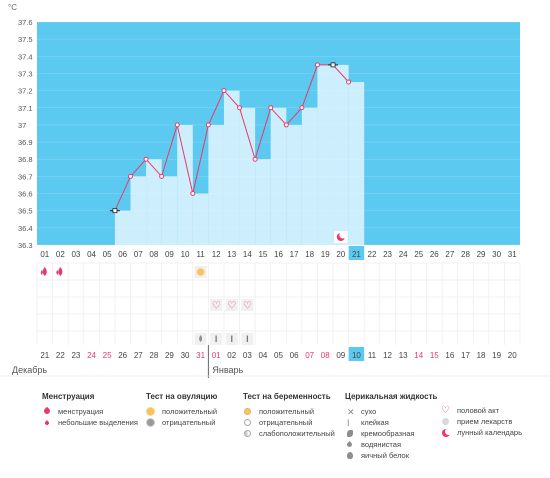 This screenshot has height=478, width=550. Describe the element at coordinates (90, 422) in the screenshot. I see `legend-item-spotting: небольшие выделения` at that location.